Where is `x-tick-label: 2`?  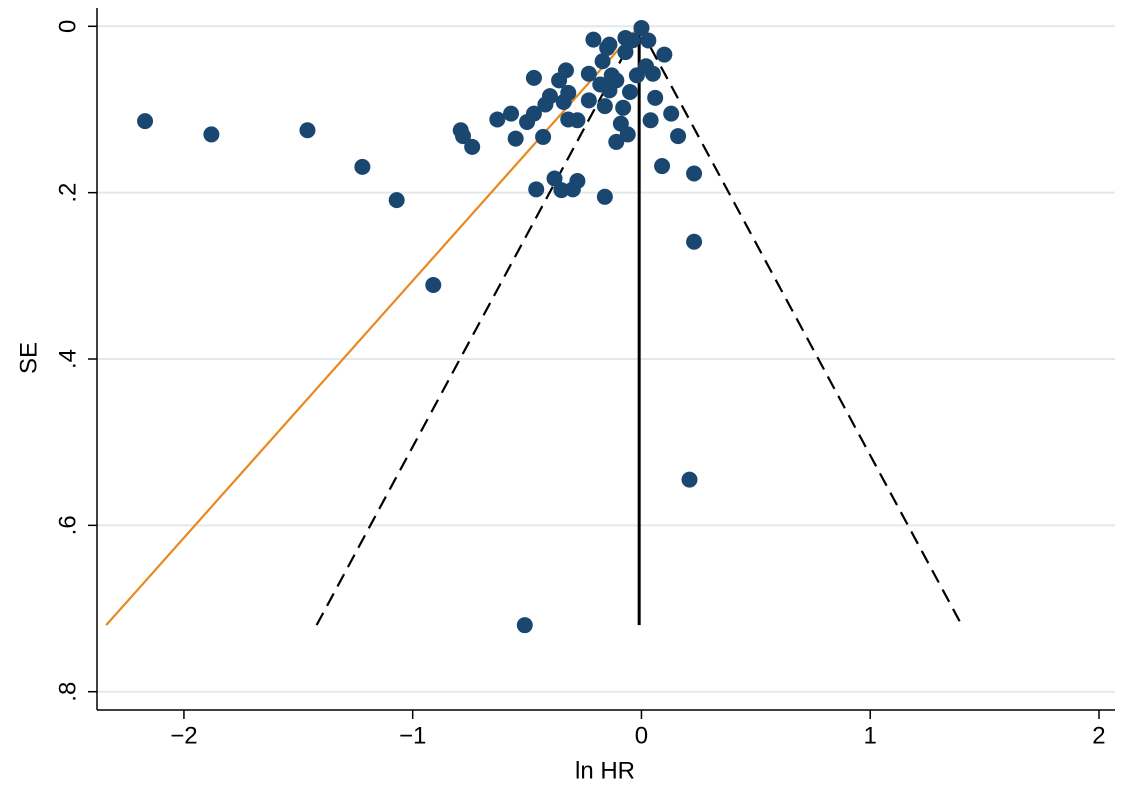 x-tick-label: 2 is located at coordinates (1098, 735).